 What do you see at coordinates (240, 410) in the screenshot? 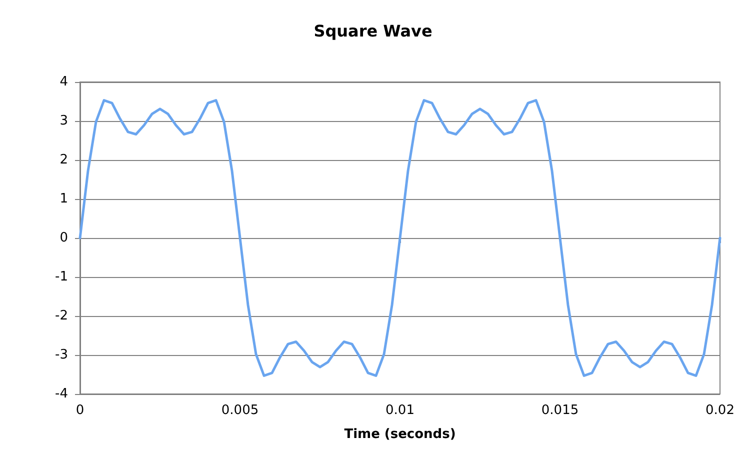
I see `x-tick-label: 0.005` at bounding box center [240, 410].